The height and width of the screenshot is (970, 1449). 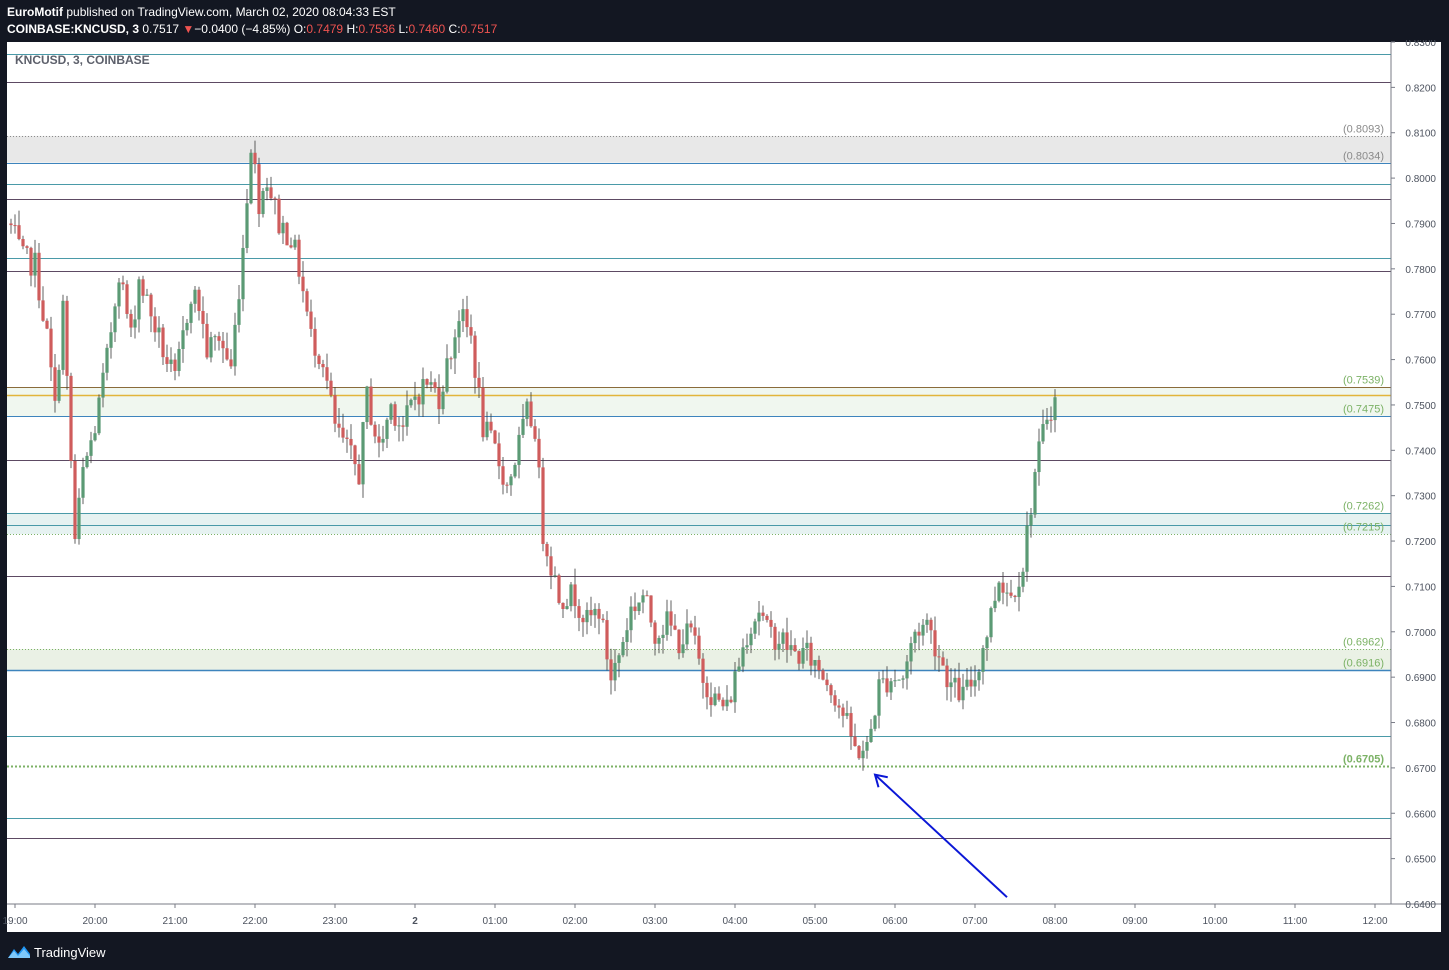 What do you see at coordinates (734, 921) in the screenshot?
I see `time-tick-label: 04:00` at bounding box center [734, 921].